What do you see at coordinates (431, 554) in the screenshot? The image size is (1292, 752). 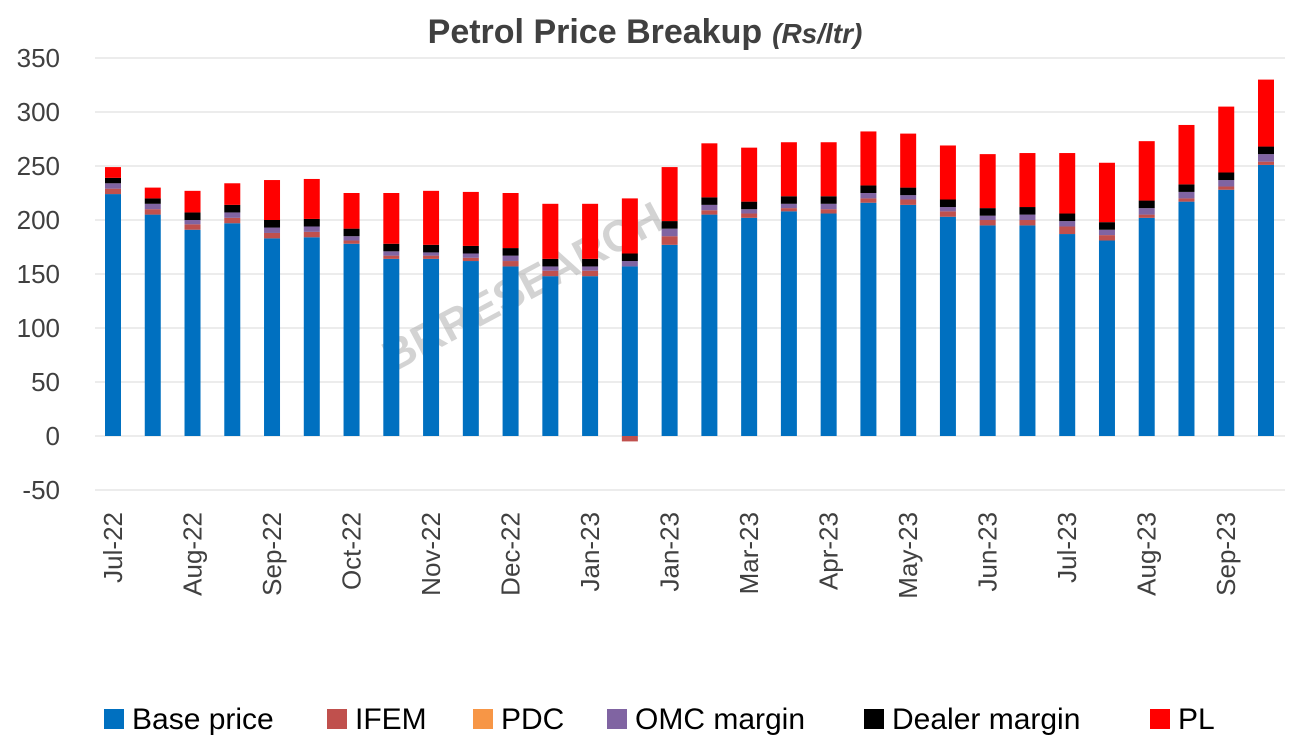 I see `x-tick-label: Nov-22` at bounding box center [431, 554].